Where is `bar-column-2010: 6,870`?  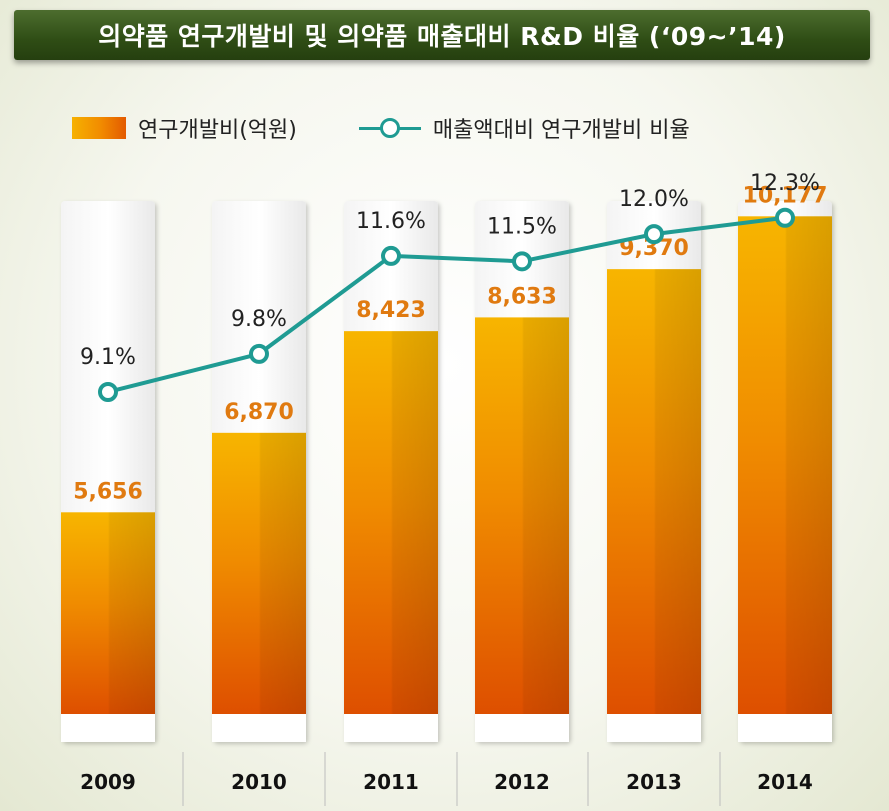
bar-column-2010: 6,870 is located at coordinates (259, 471).